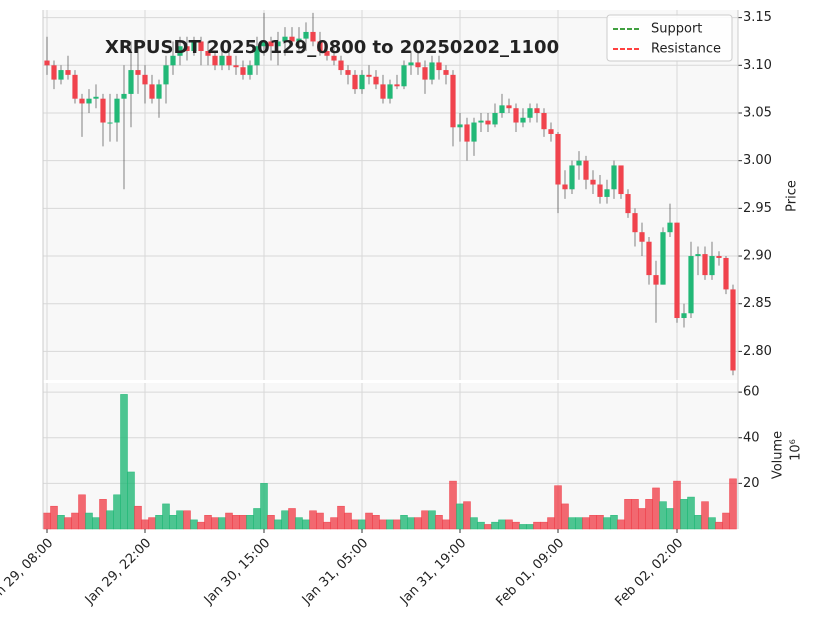 The image size is (817, 628). Describe the element at coordinates (757, 65) in the screenshot. I see `y-tick-label: 3.10` at that location.